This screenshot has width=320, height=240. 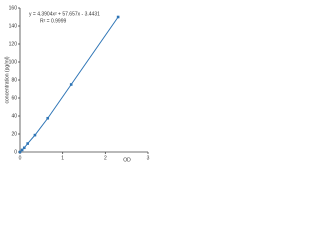 What do you see at coordinates (105, 158) in the screenshot?
I see `x-tick-label: 2` at bounding box center [105, 158].